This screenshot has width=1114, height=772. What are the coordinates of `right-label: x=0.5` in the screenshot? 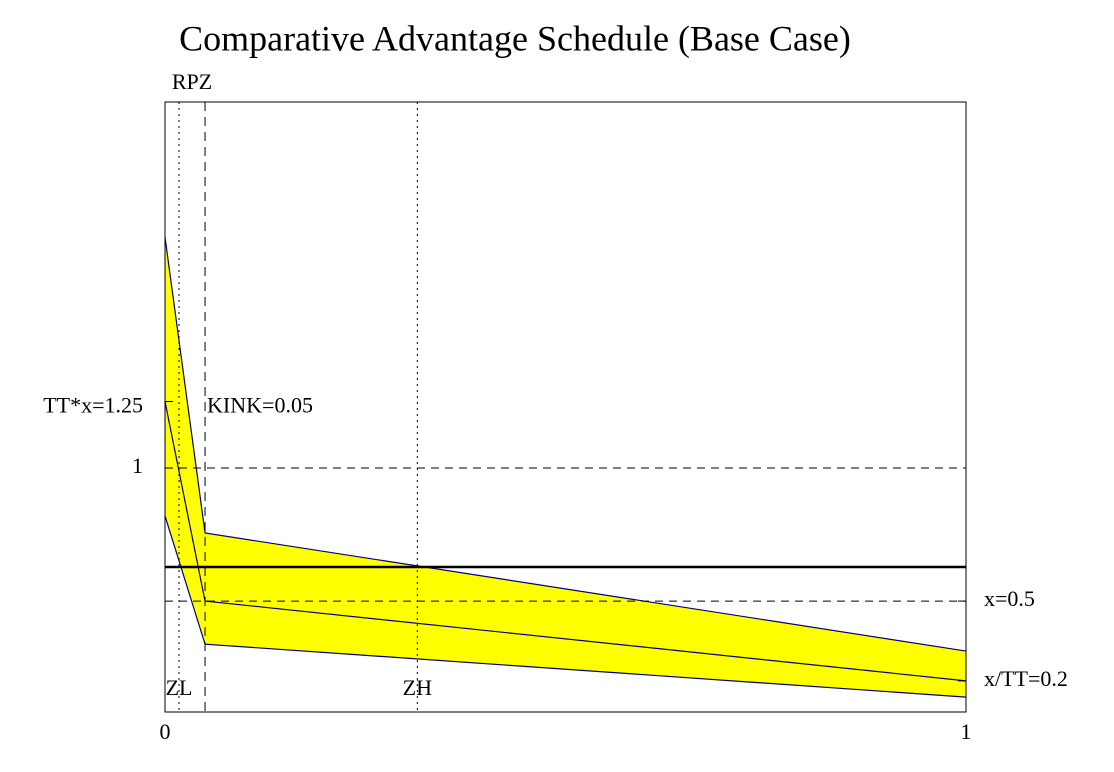 It's located at (1009, 598).